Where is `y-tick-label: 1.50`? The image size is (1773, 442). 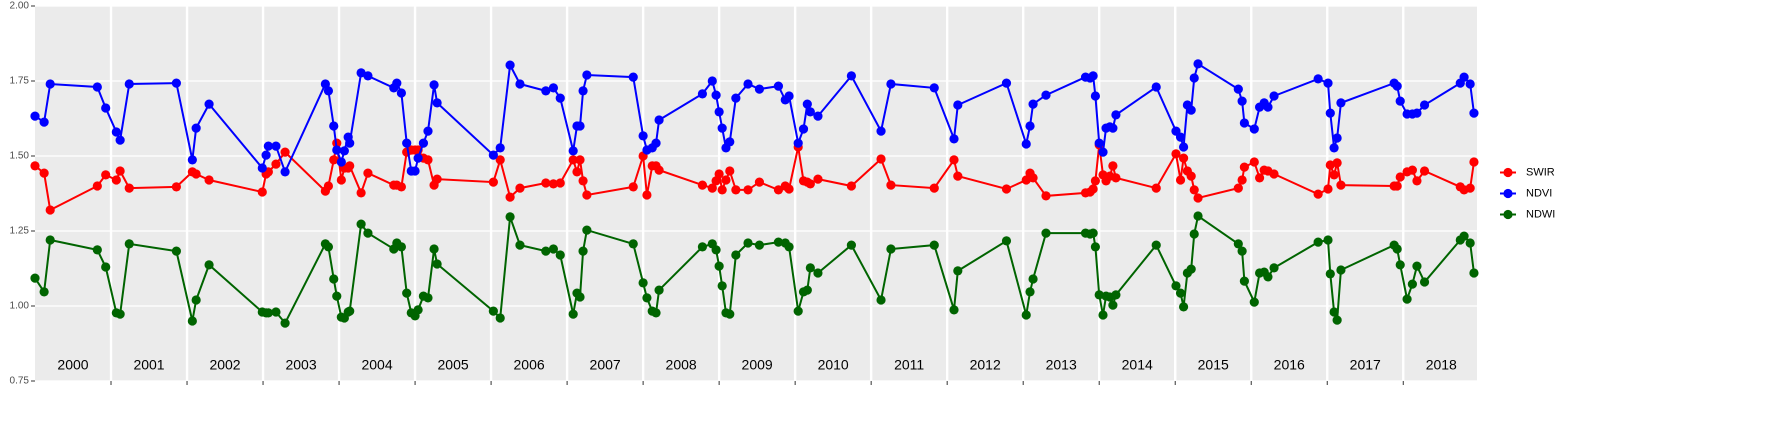
y-tick-label: 1.50 is located at coordinates (20, 156).